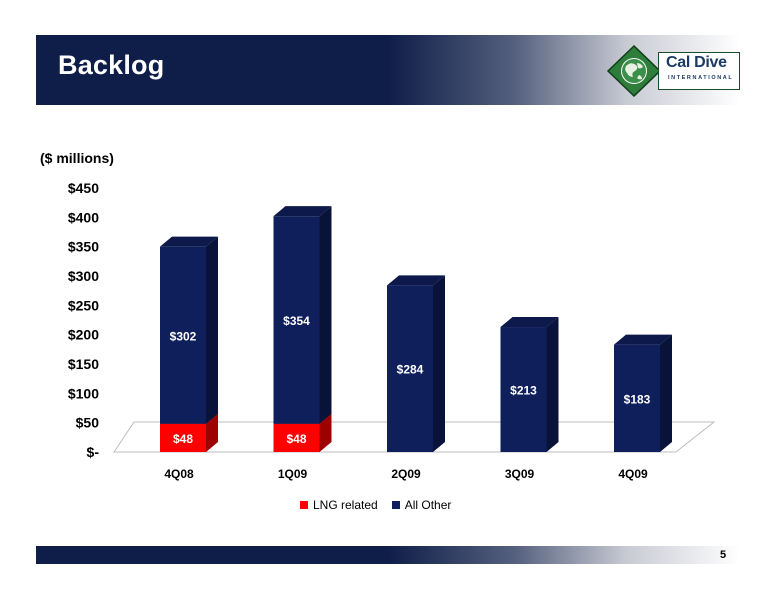  I want to click on legend-item-other: All Other, so click(421, 505).